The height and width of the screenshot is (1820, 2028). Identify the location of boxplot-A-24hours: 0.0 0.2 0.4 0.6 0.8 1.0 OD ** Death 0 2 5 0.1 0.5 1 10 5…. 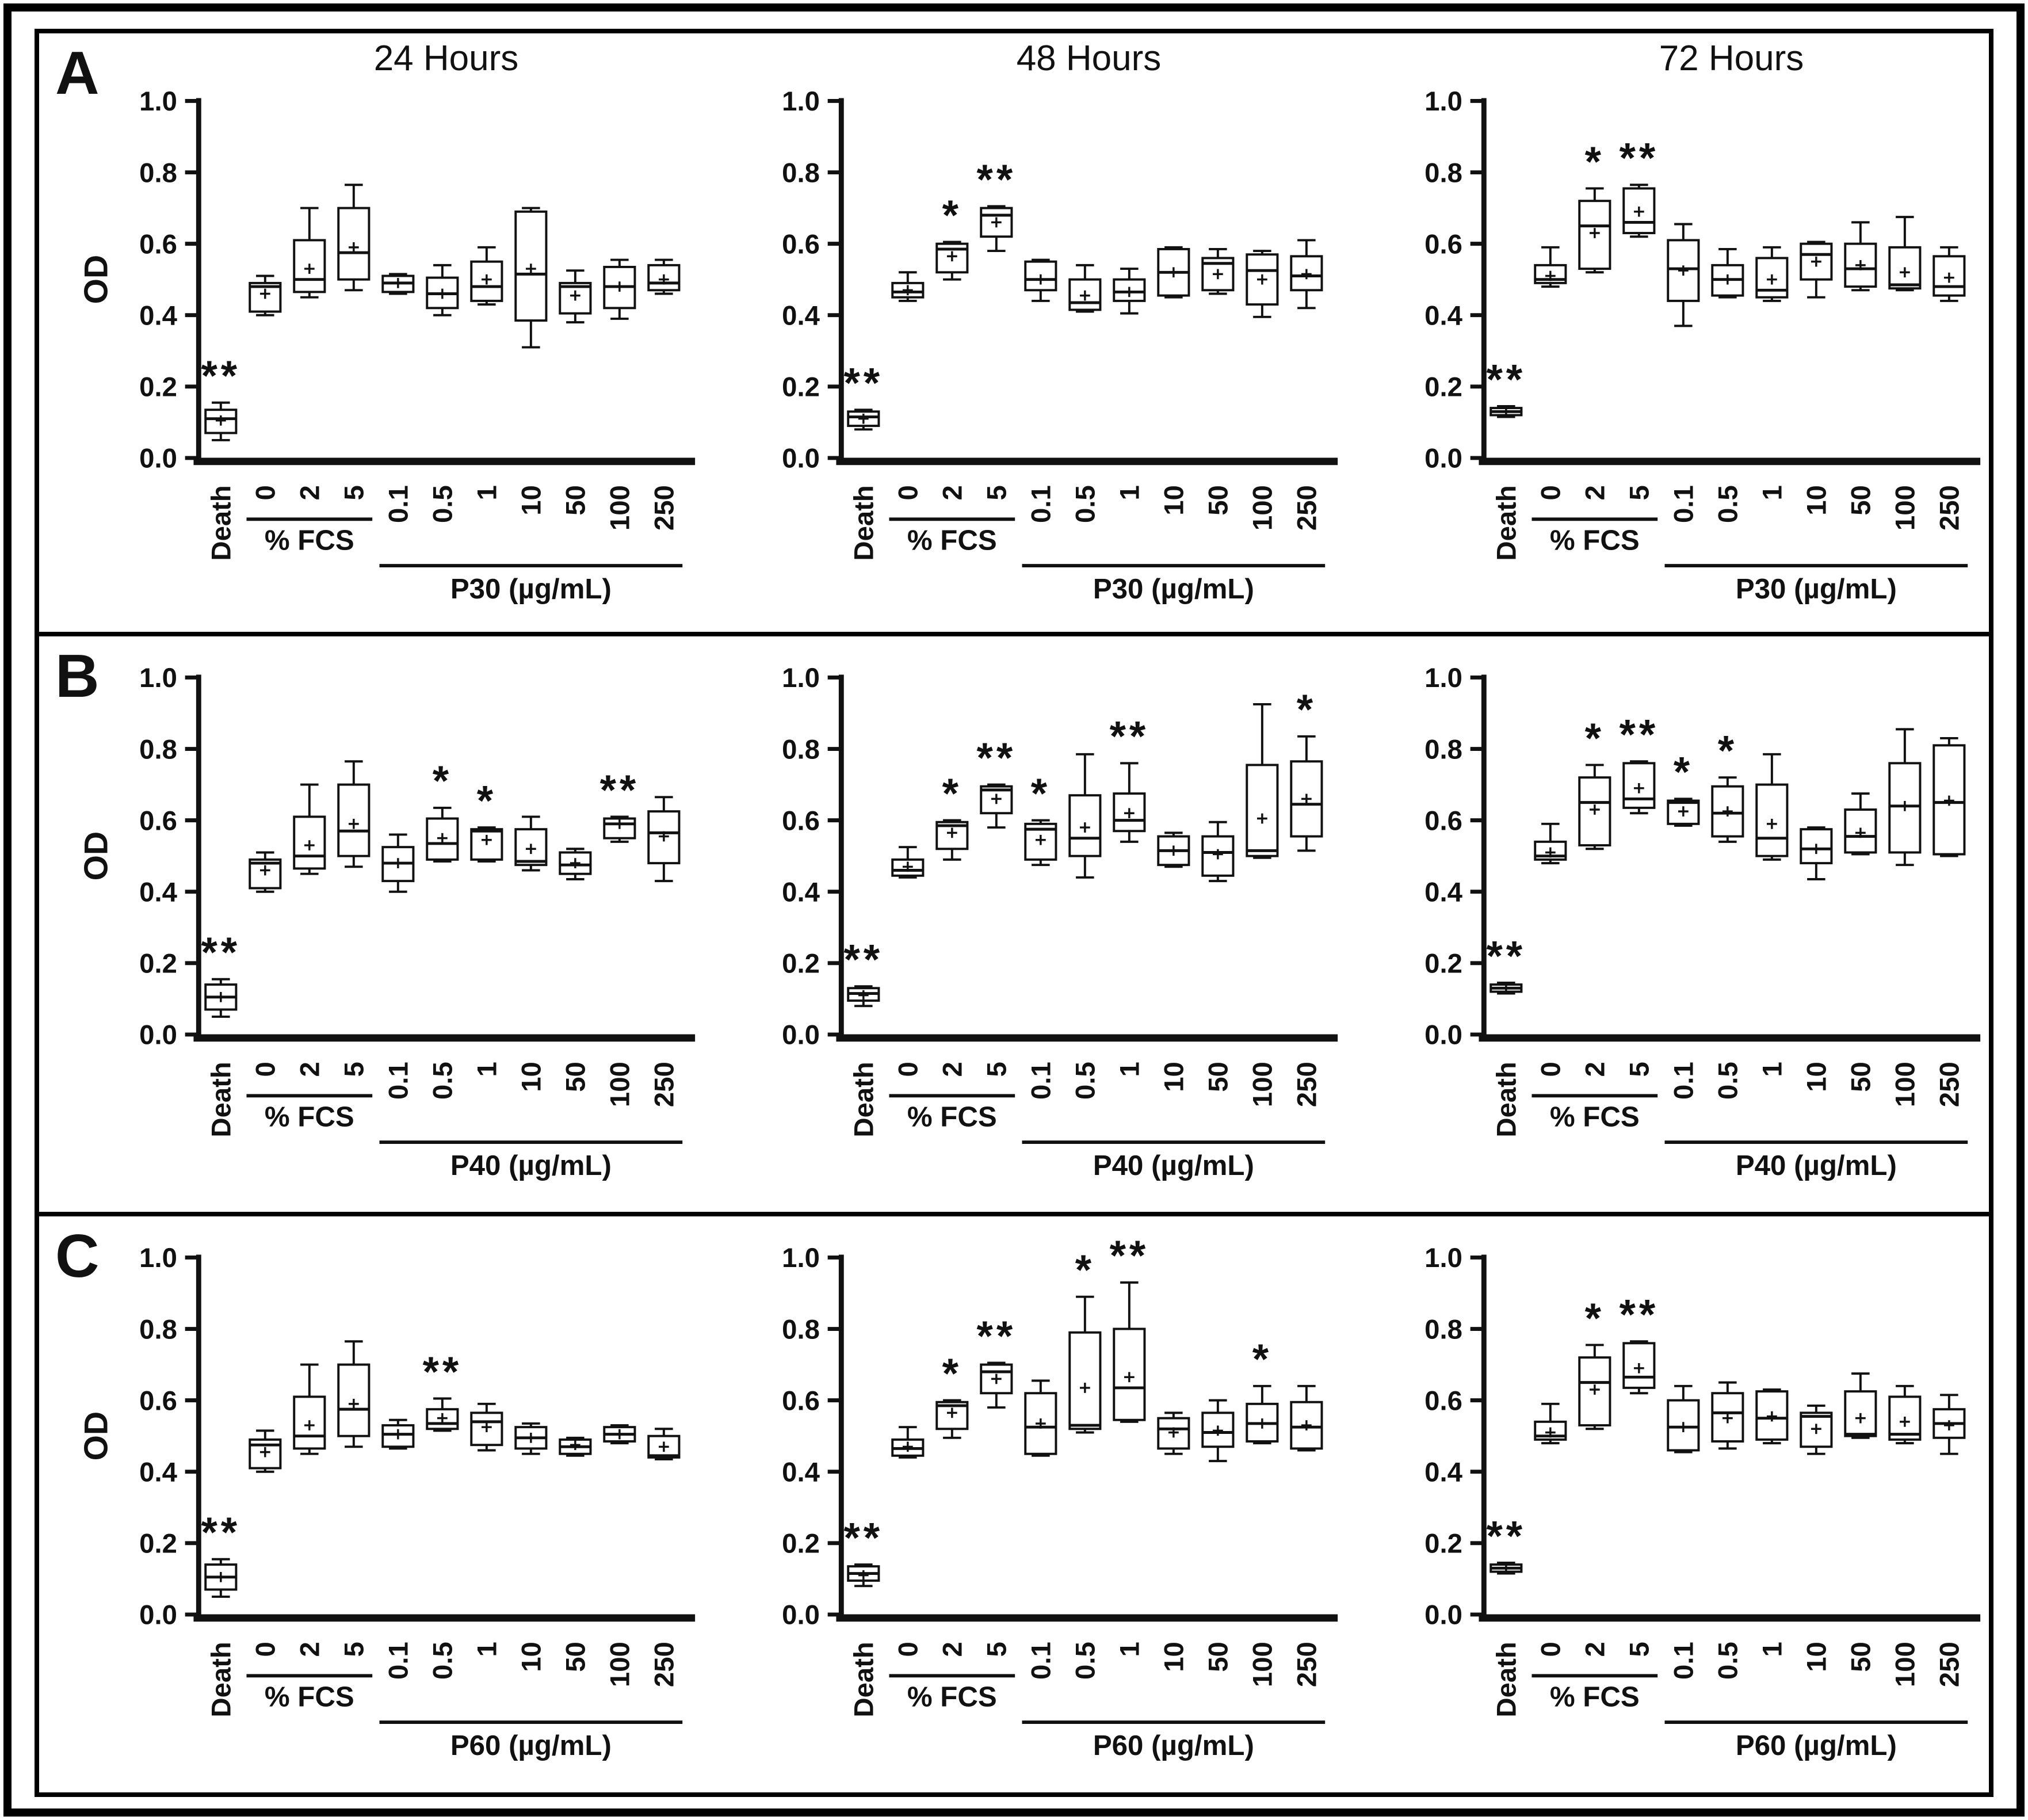
(387, 346).